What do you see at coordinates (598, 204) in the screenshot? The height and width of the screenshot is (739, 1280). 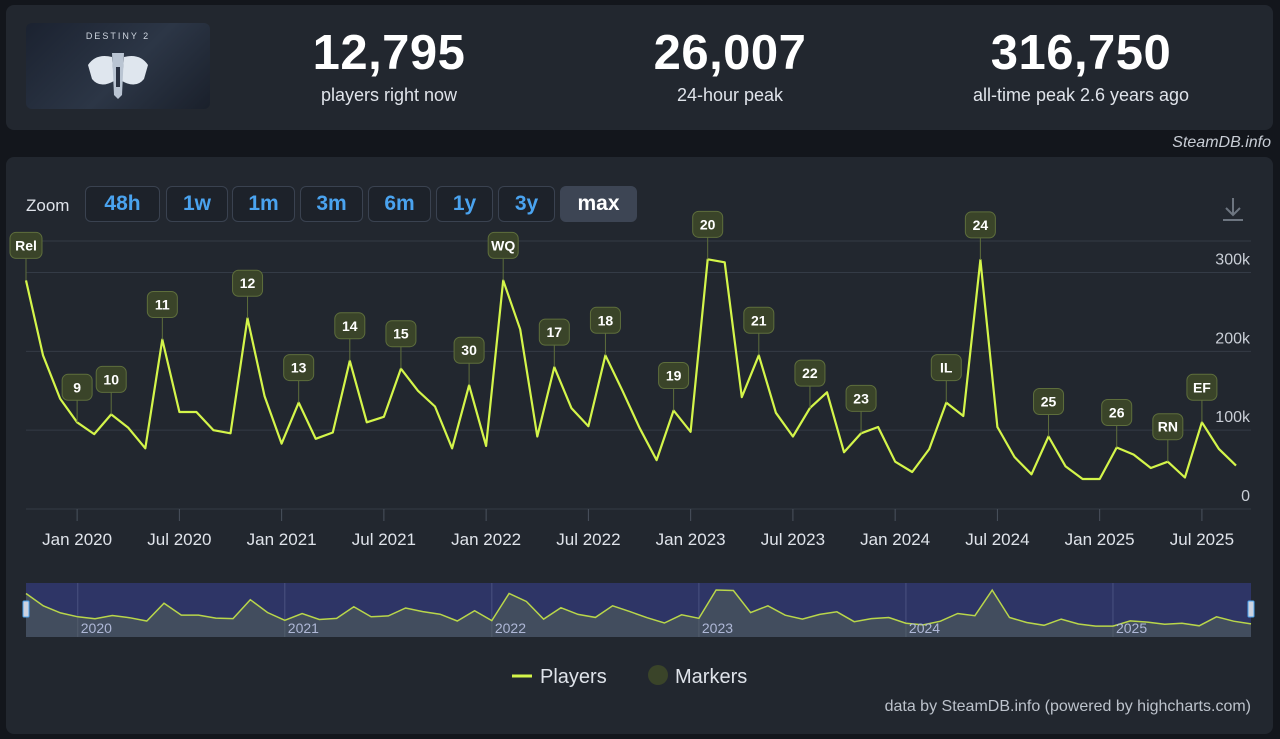 I see `zoom-max-button: max` at bounding box center [598, 204].